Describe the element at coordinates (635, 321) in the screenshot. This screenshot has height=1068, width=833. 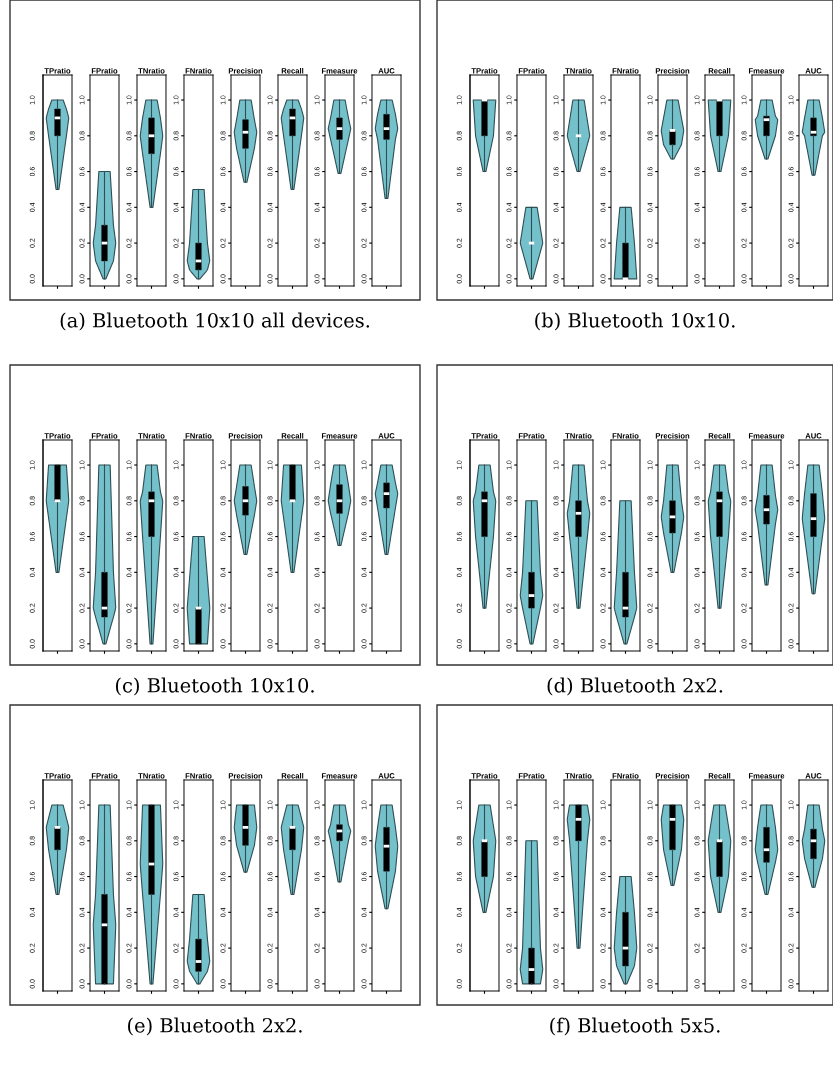
I see `text: (b) Bluetooth 10x10.` at that location.